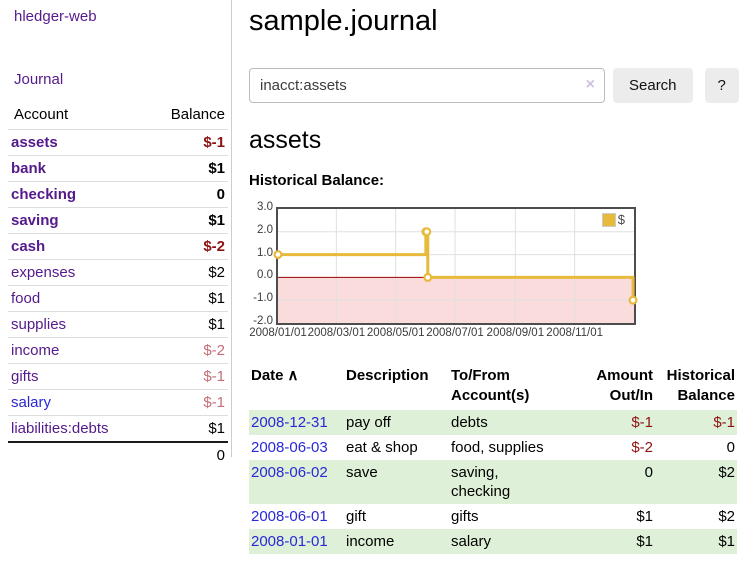  Describe the element at coordinates (642, 422) in the screenshot. I see `transaction-amount: $-1` at that location.